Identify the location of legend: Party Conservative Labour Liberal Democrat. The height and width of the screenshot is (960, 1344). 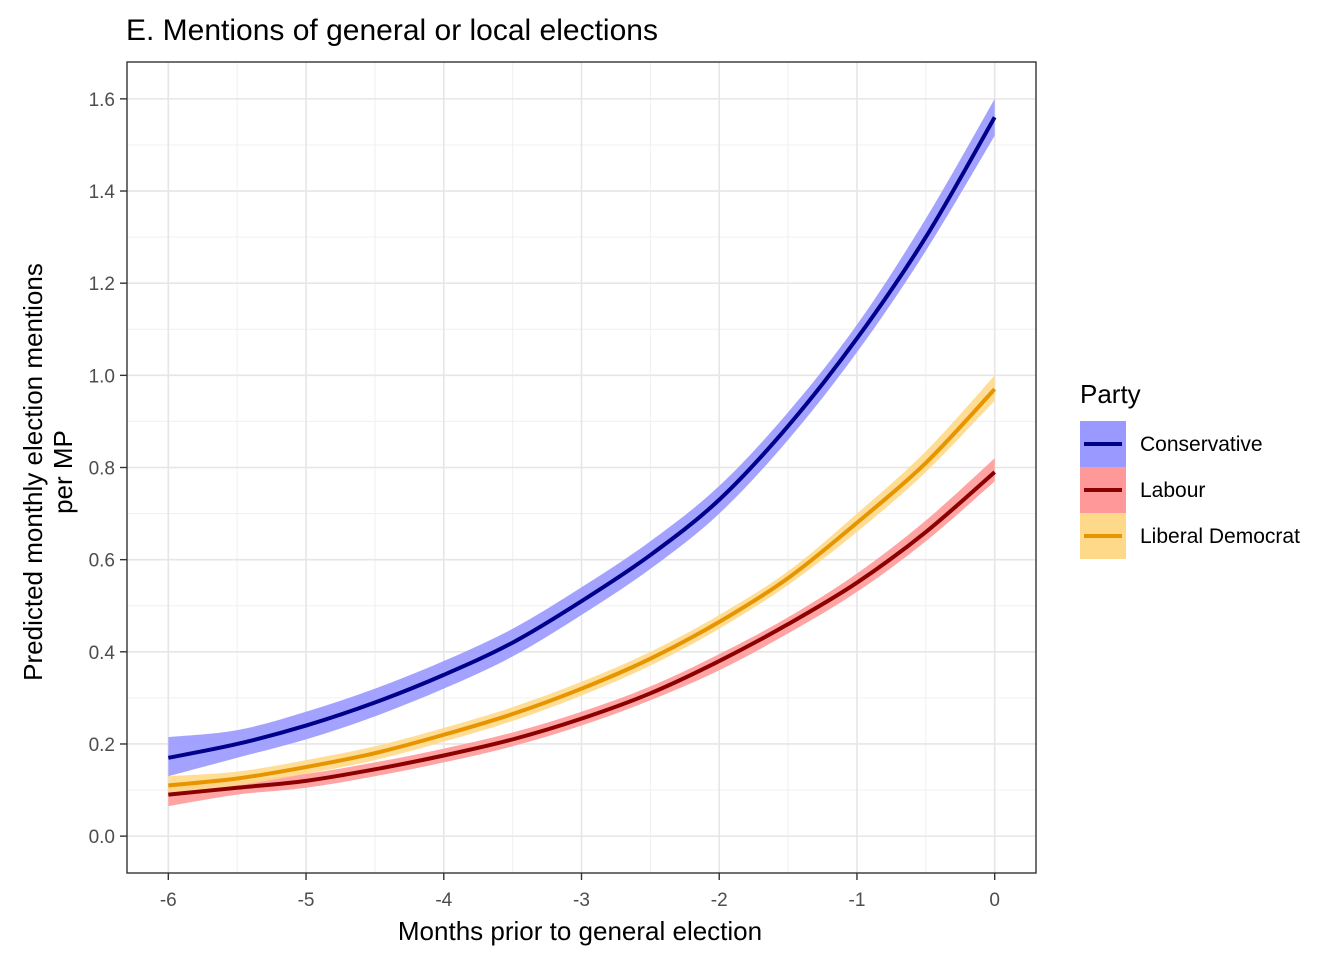
(1190, 469).